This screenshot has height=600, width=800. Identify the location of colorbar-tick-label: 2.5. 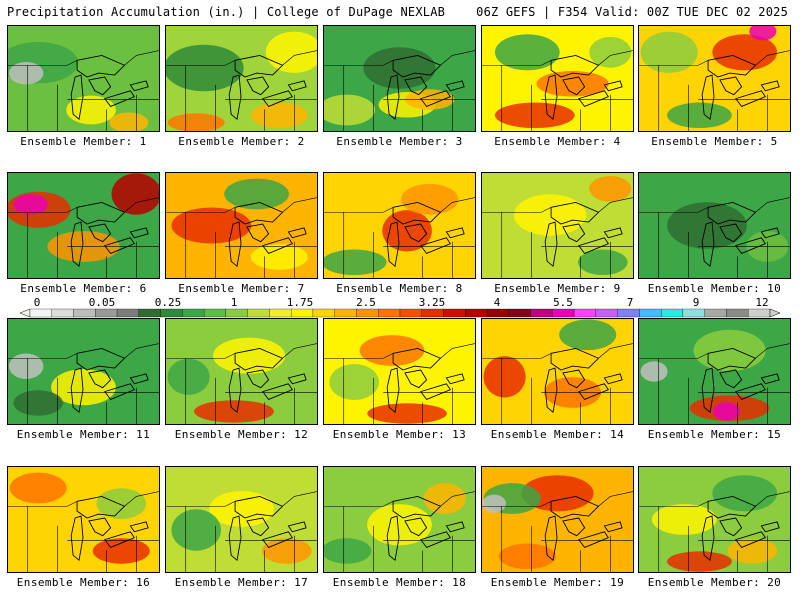
(366, 302).